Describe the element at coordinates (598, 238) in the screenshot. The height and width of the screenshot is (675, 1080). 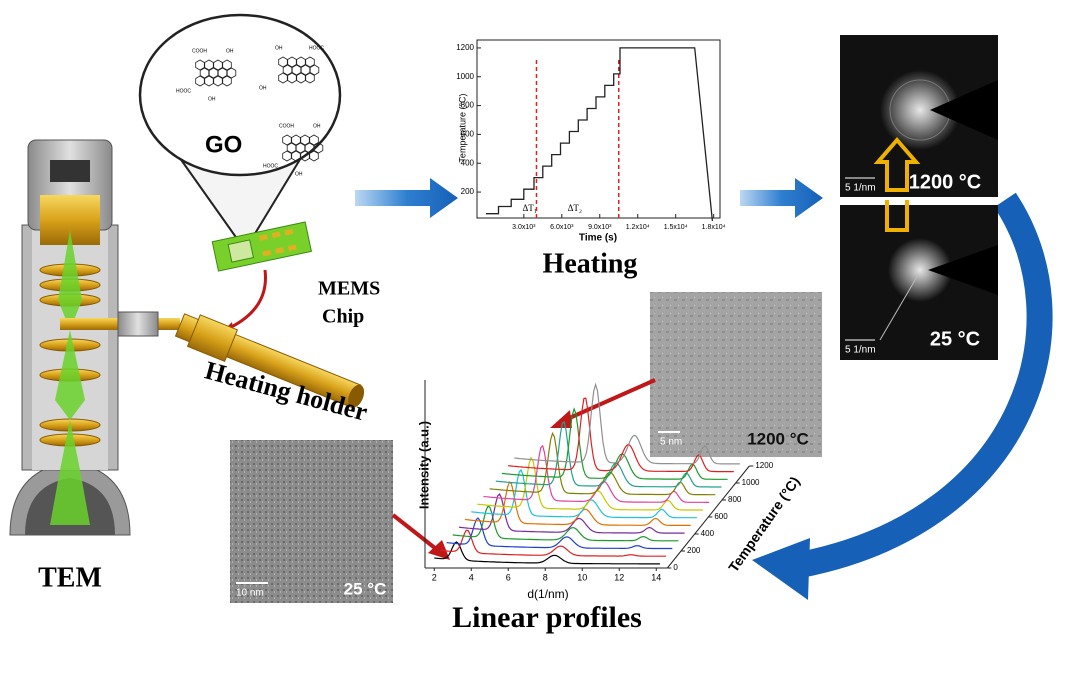
I see `x-axis-label: Time (s)` at that location.